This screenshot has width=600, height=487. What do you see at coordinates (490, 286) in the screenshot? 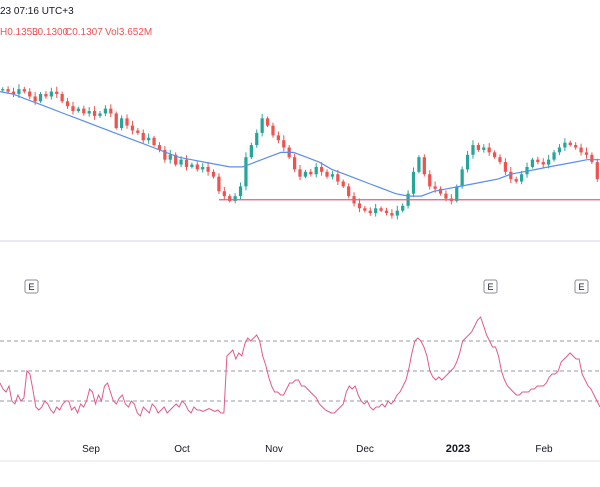
I see `earnings-marker-box` at bounding box center [490, 286].